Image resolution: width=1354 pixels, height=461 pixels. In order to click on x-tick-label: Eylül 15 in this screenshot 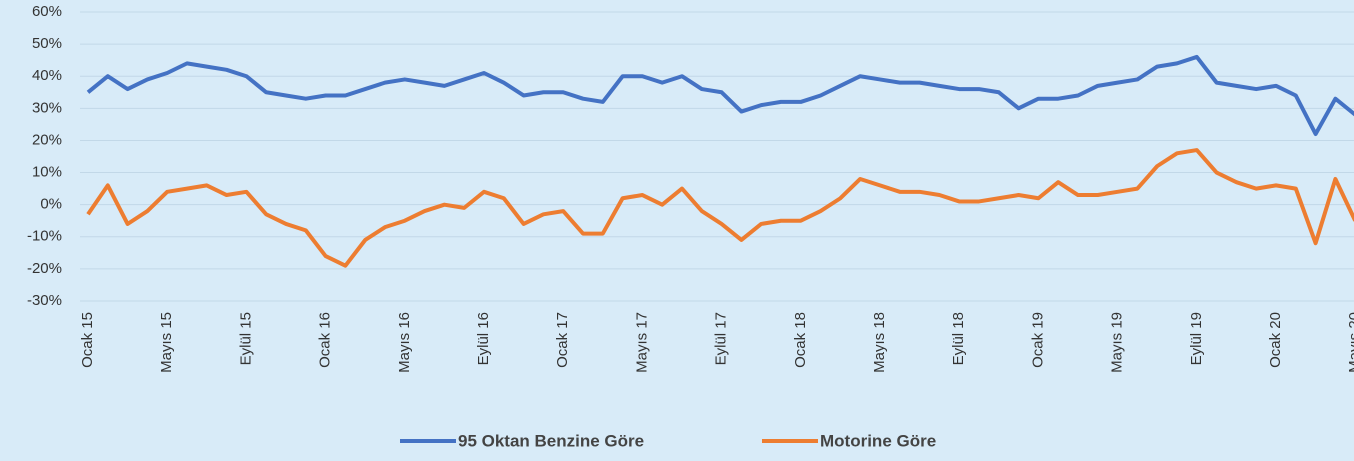, I will do `click(245, 338)`.